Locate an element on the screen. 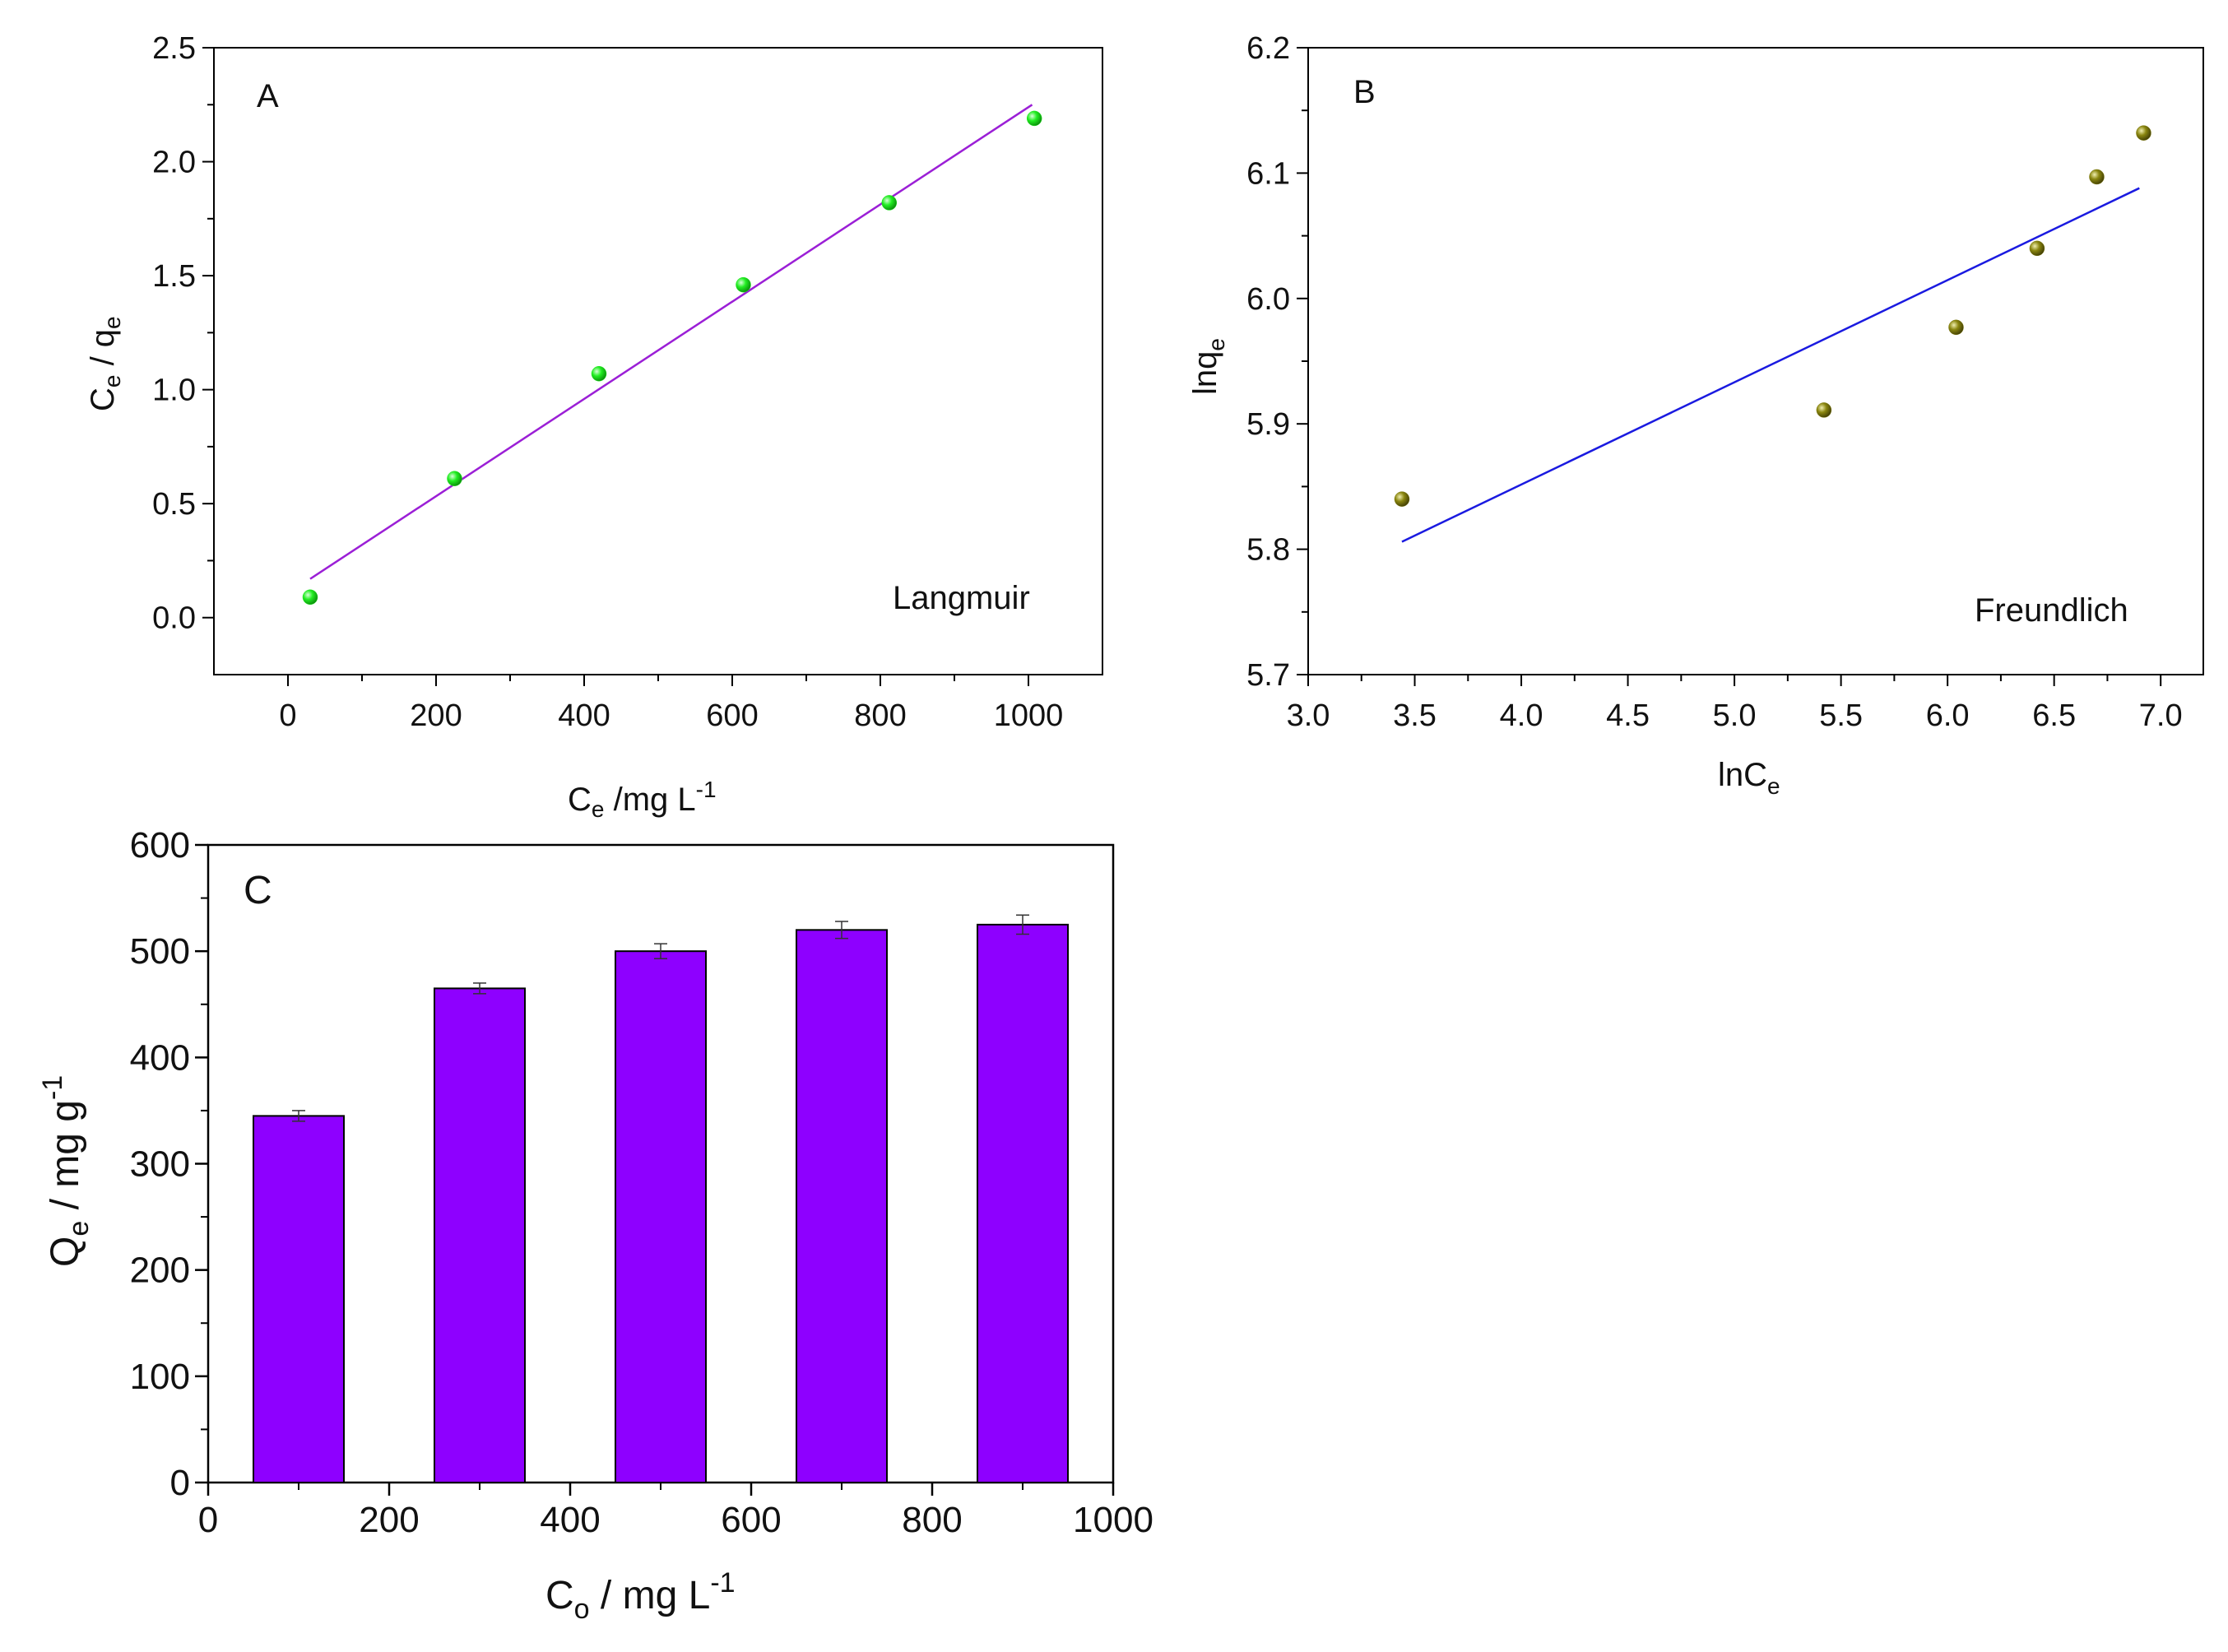  y-tick-label: 400 is located at coordinates (160, 1057).